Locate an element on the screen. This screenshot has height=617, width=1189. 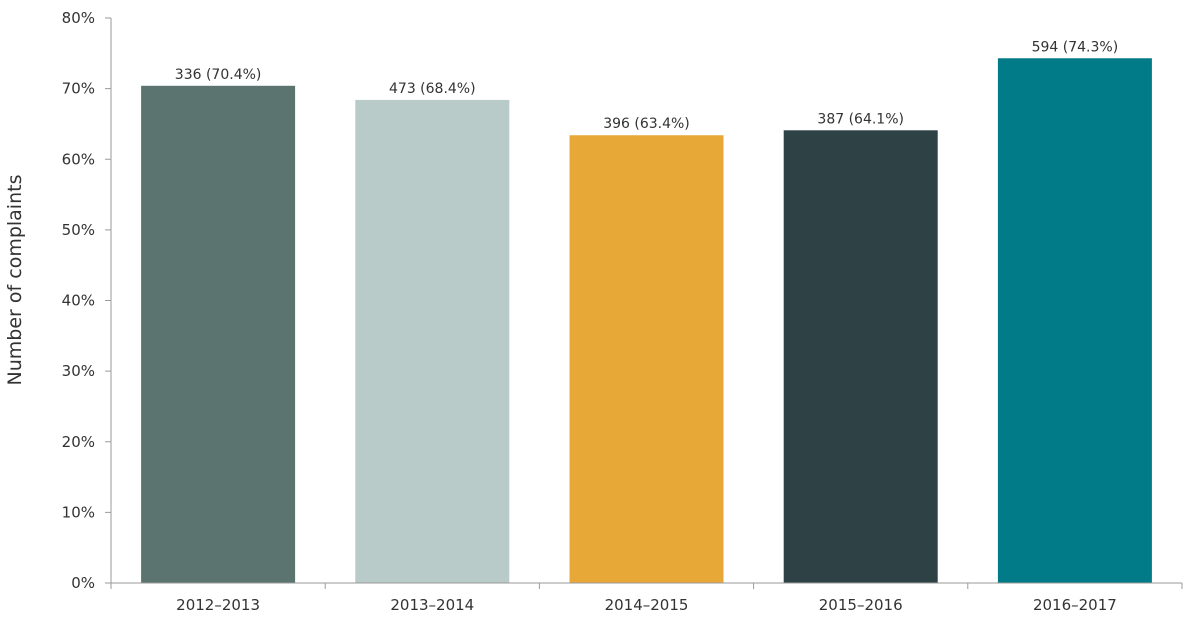
y-axis-ticks: 0% 10% 20% 30% 40% 50% 60% 70% 80% is located at coordinates (86, 300).